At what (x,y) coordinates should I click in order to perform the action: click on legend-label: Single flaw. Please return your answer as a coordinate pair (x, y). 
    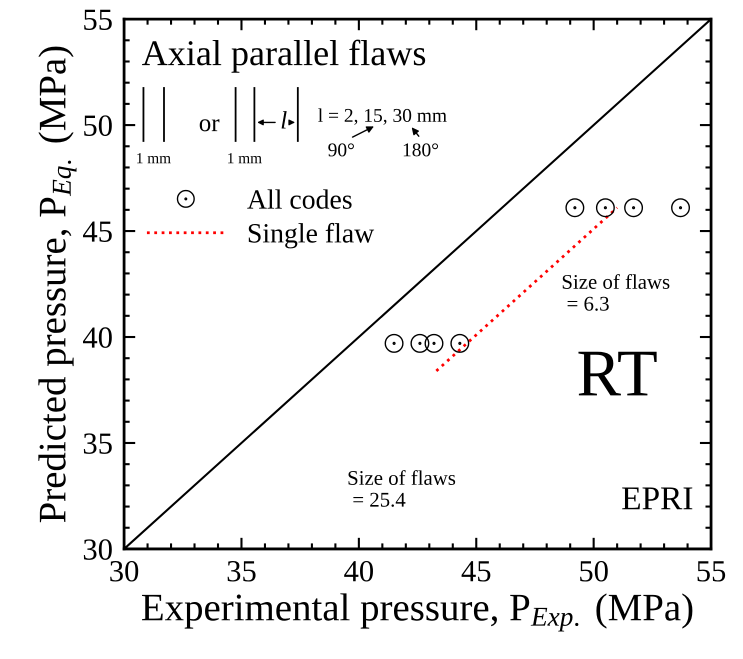
    Looking at the image, I should click on (311, 235).